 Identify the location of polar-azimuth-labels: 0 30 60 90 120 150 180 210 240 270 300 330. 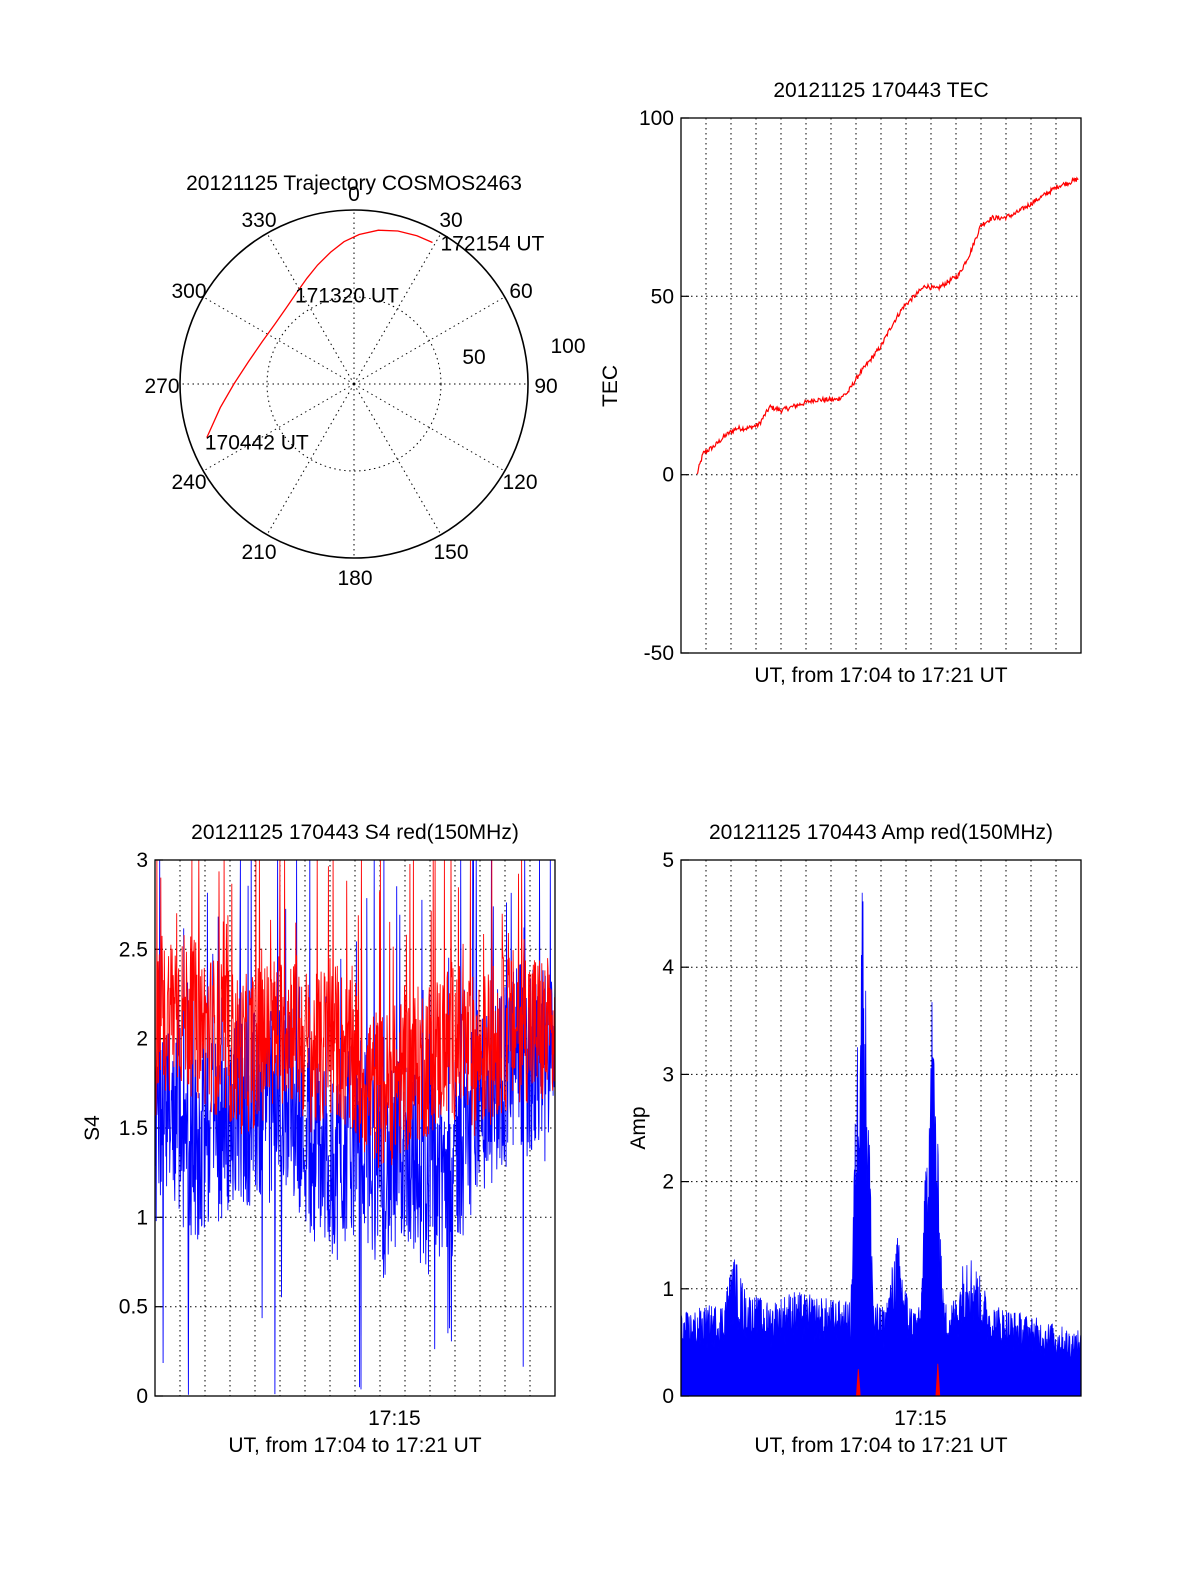
(350, 386).